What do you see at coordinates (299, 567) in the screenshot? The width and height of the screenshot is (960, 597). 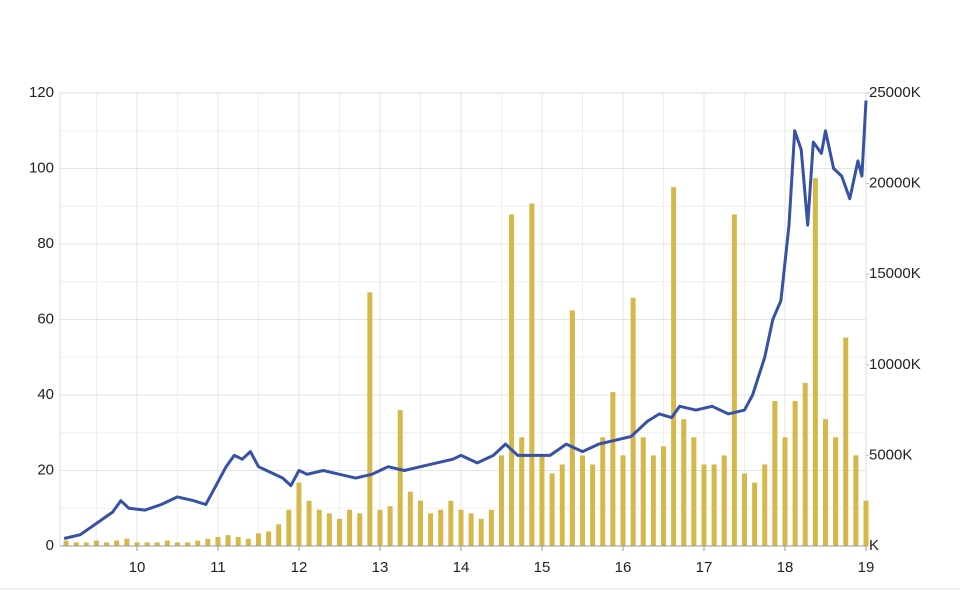 I see `x-tick-label: 12` at bounding box center [299, 567].